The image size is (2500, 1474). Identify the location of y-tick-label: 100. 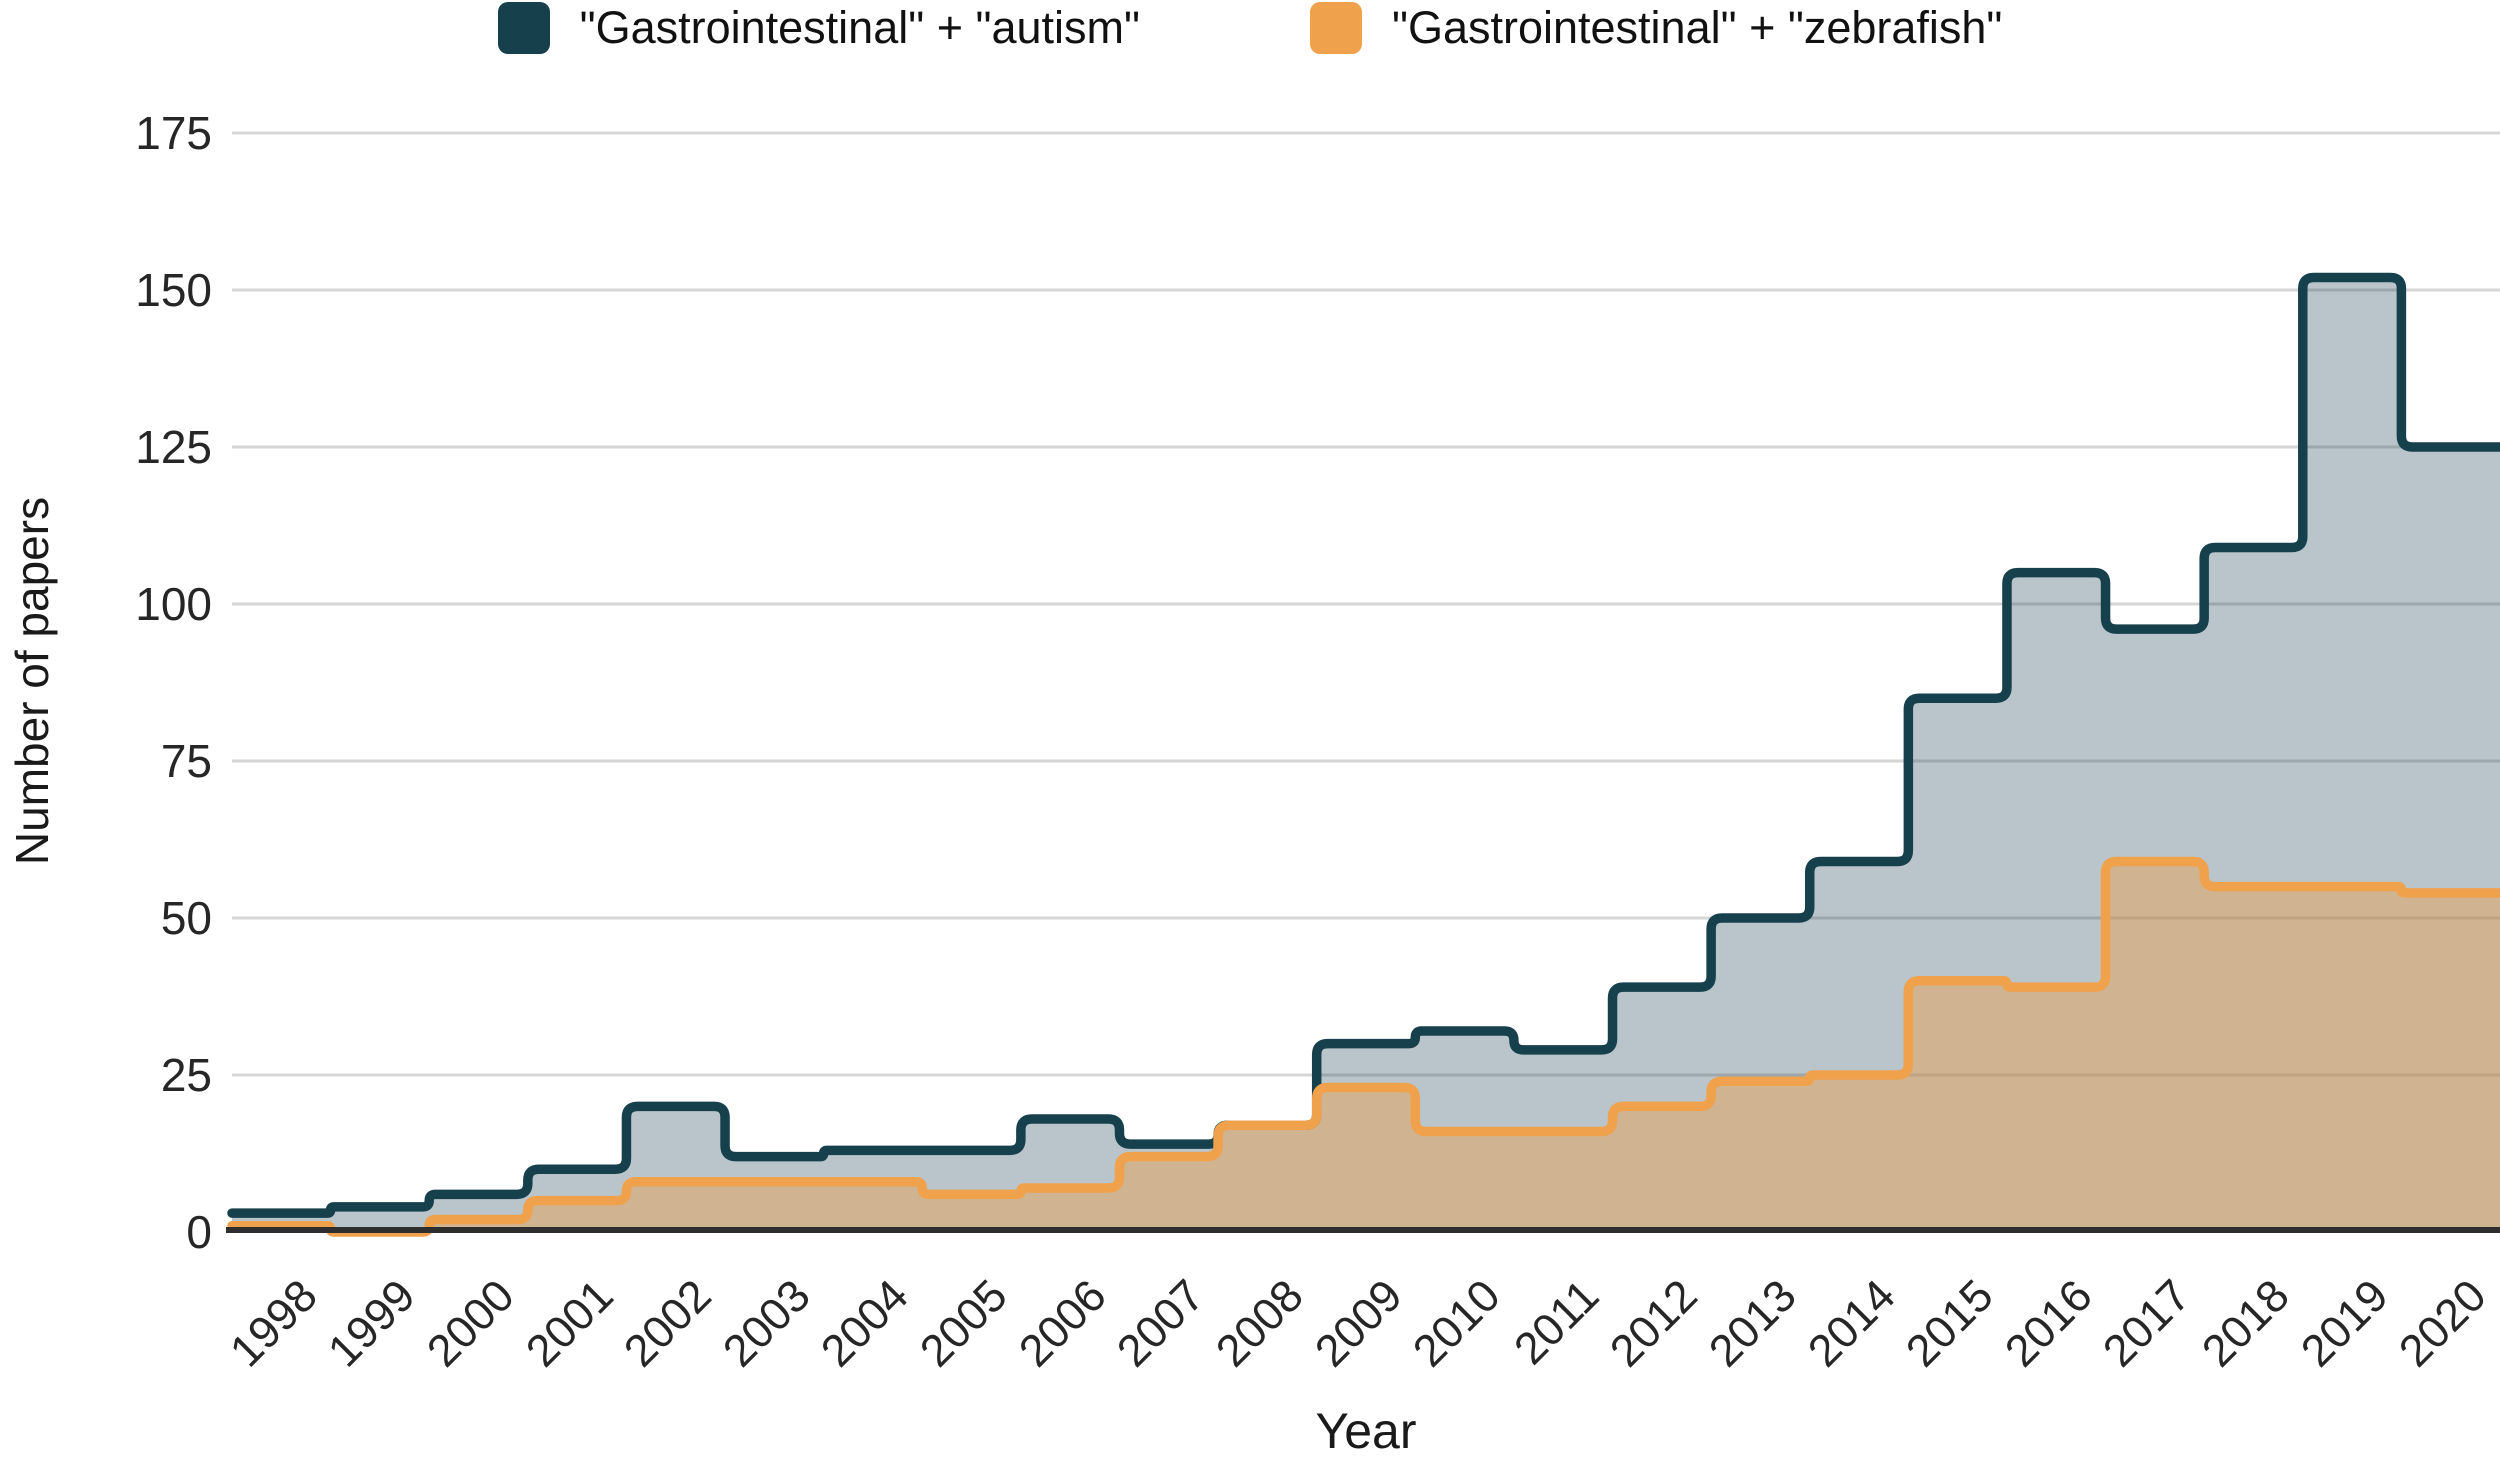
(173, 604).